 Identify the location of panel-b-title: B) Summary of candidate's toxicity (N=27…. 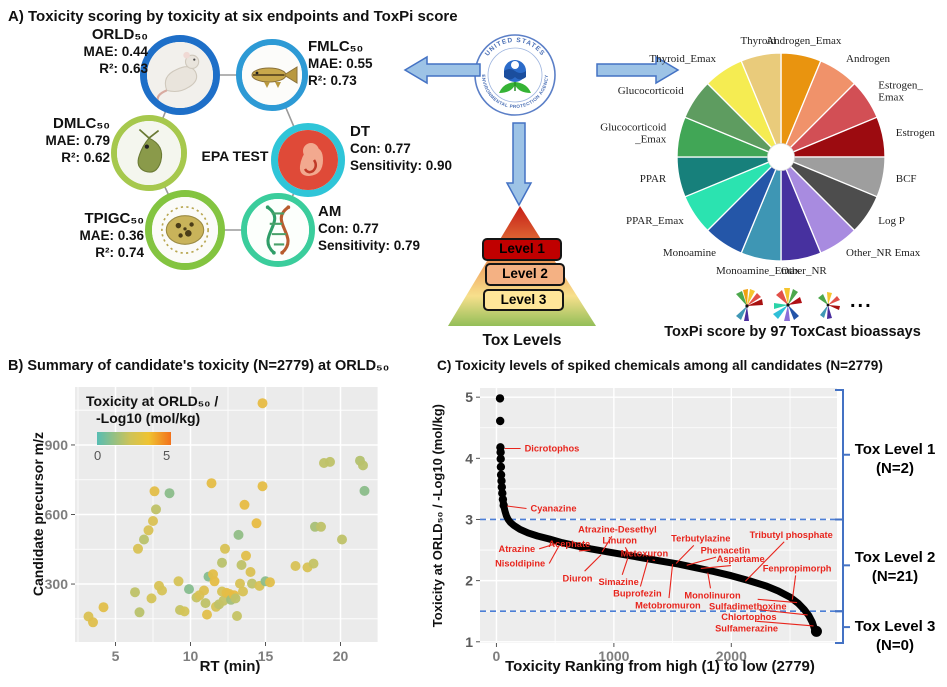
(199, 366).